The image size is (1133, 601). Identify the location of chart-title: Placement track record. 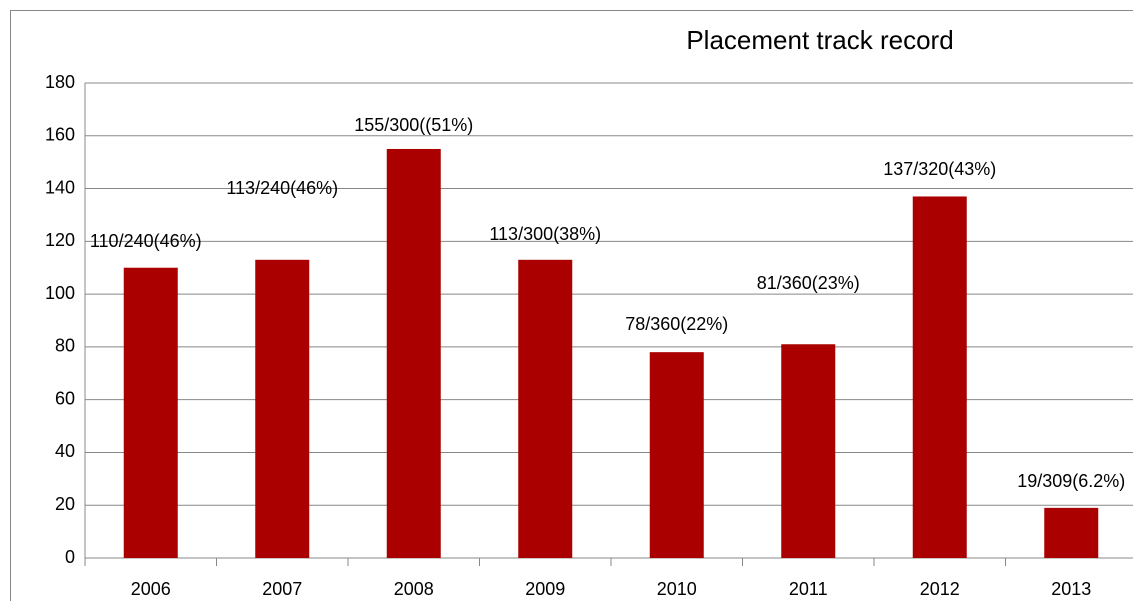
(819, 40).